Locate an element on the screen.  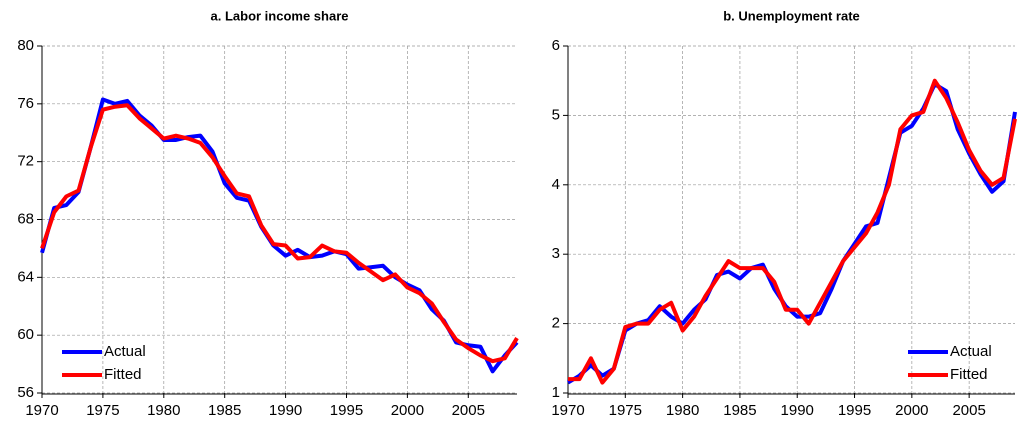
y-tick-label: 76 is located at coordinates (25, 103).